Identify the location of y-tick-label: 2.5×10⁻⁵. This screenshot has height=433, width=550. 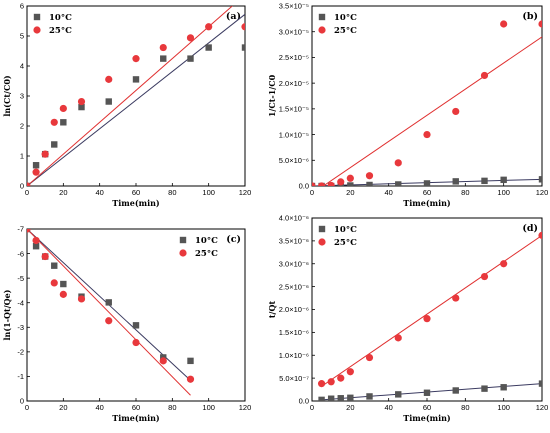
(294, 57).